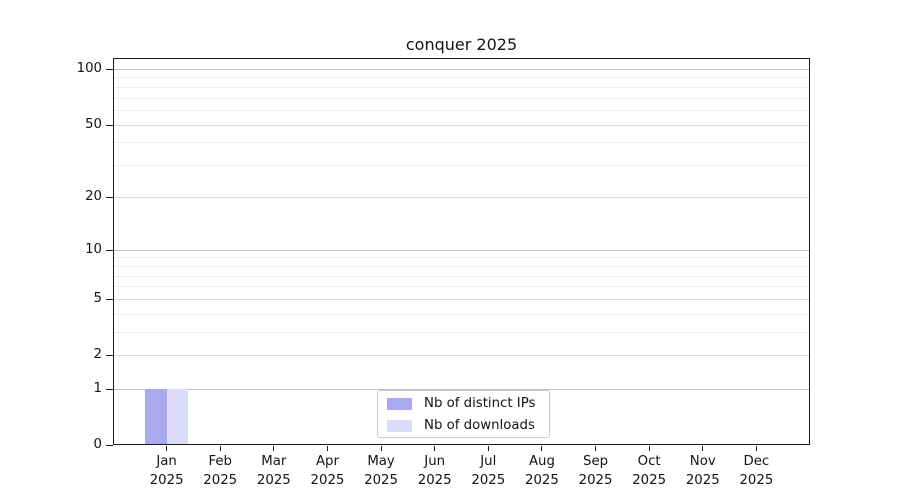 Image resolution: width=900 pixels, height=500 pixels. What do you see at coordinates (542, 448) in the screenshot?
I see `x-tick-aug` at bounding box center [542, 448].